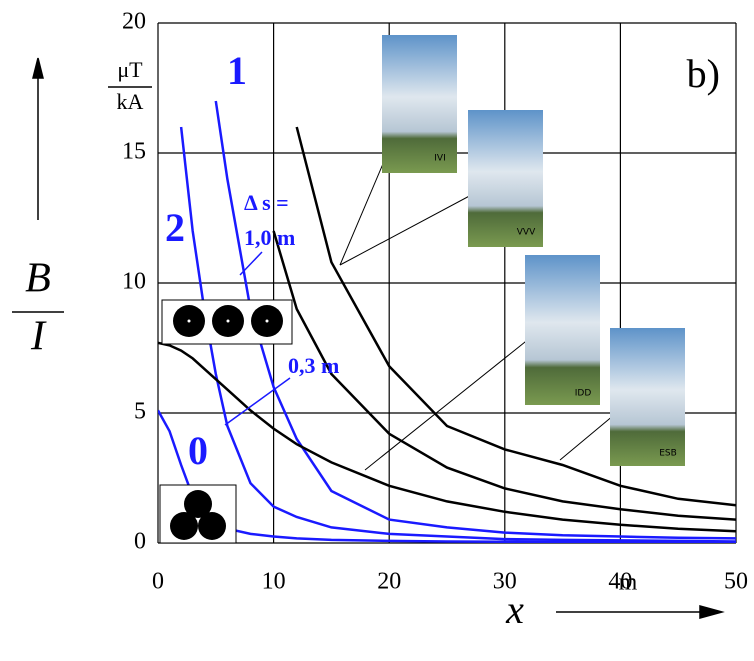  Describe the element at coordinates (227, 322) in the screenshot. I see `cable-icon-flat` at that location.